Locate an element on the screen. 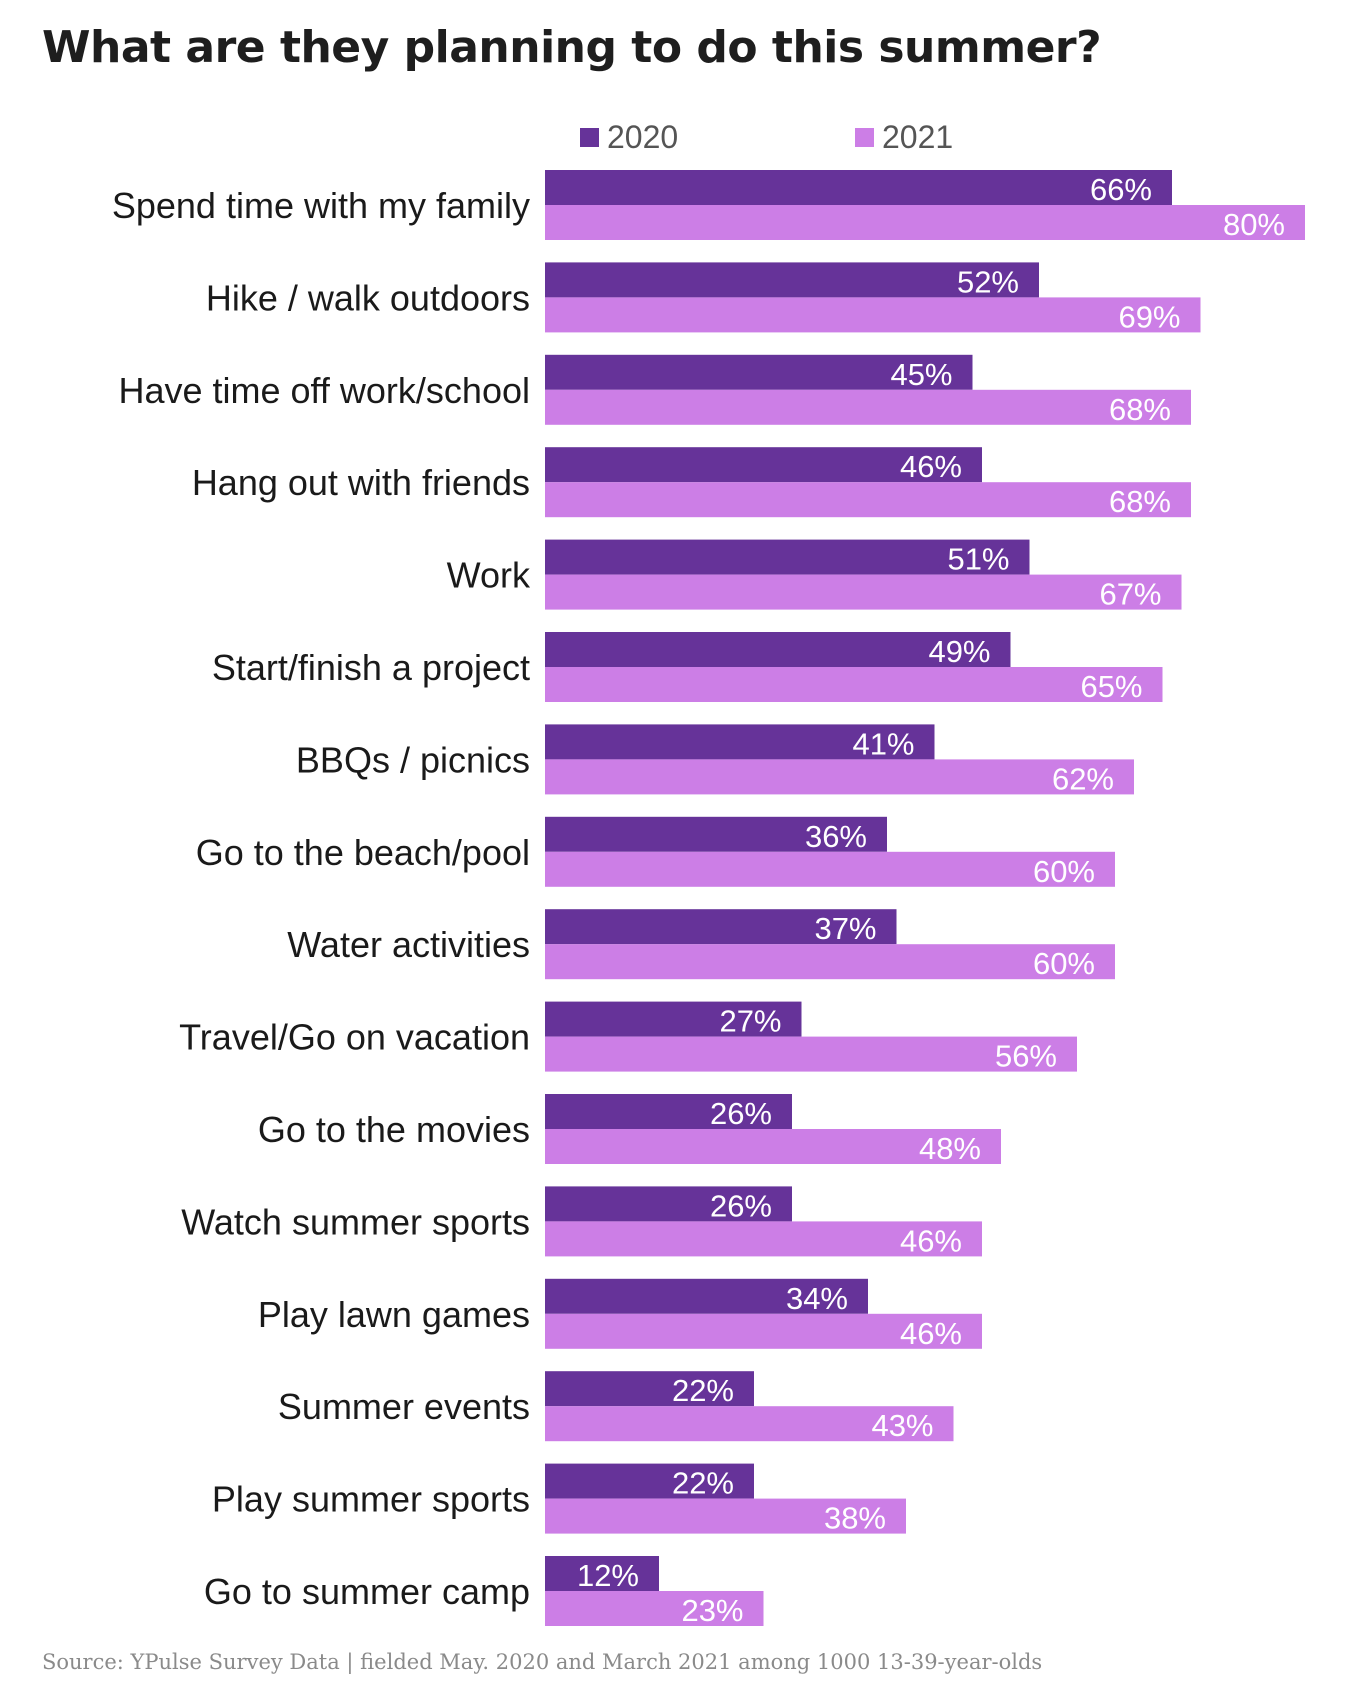  data-label-2020: 45% is located at coordinates (921, 374).